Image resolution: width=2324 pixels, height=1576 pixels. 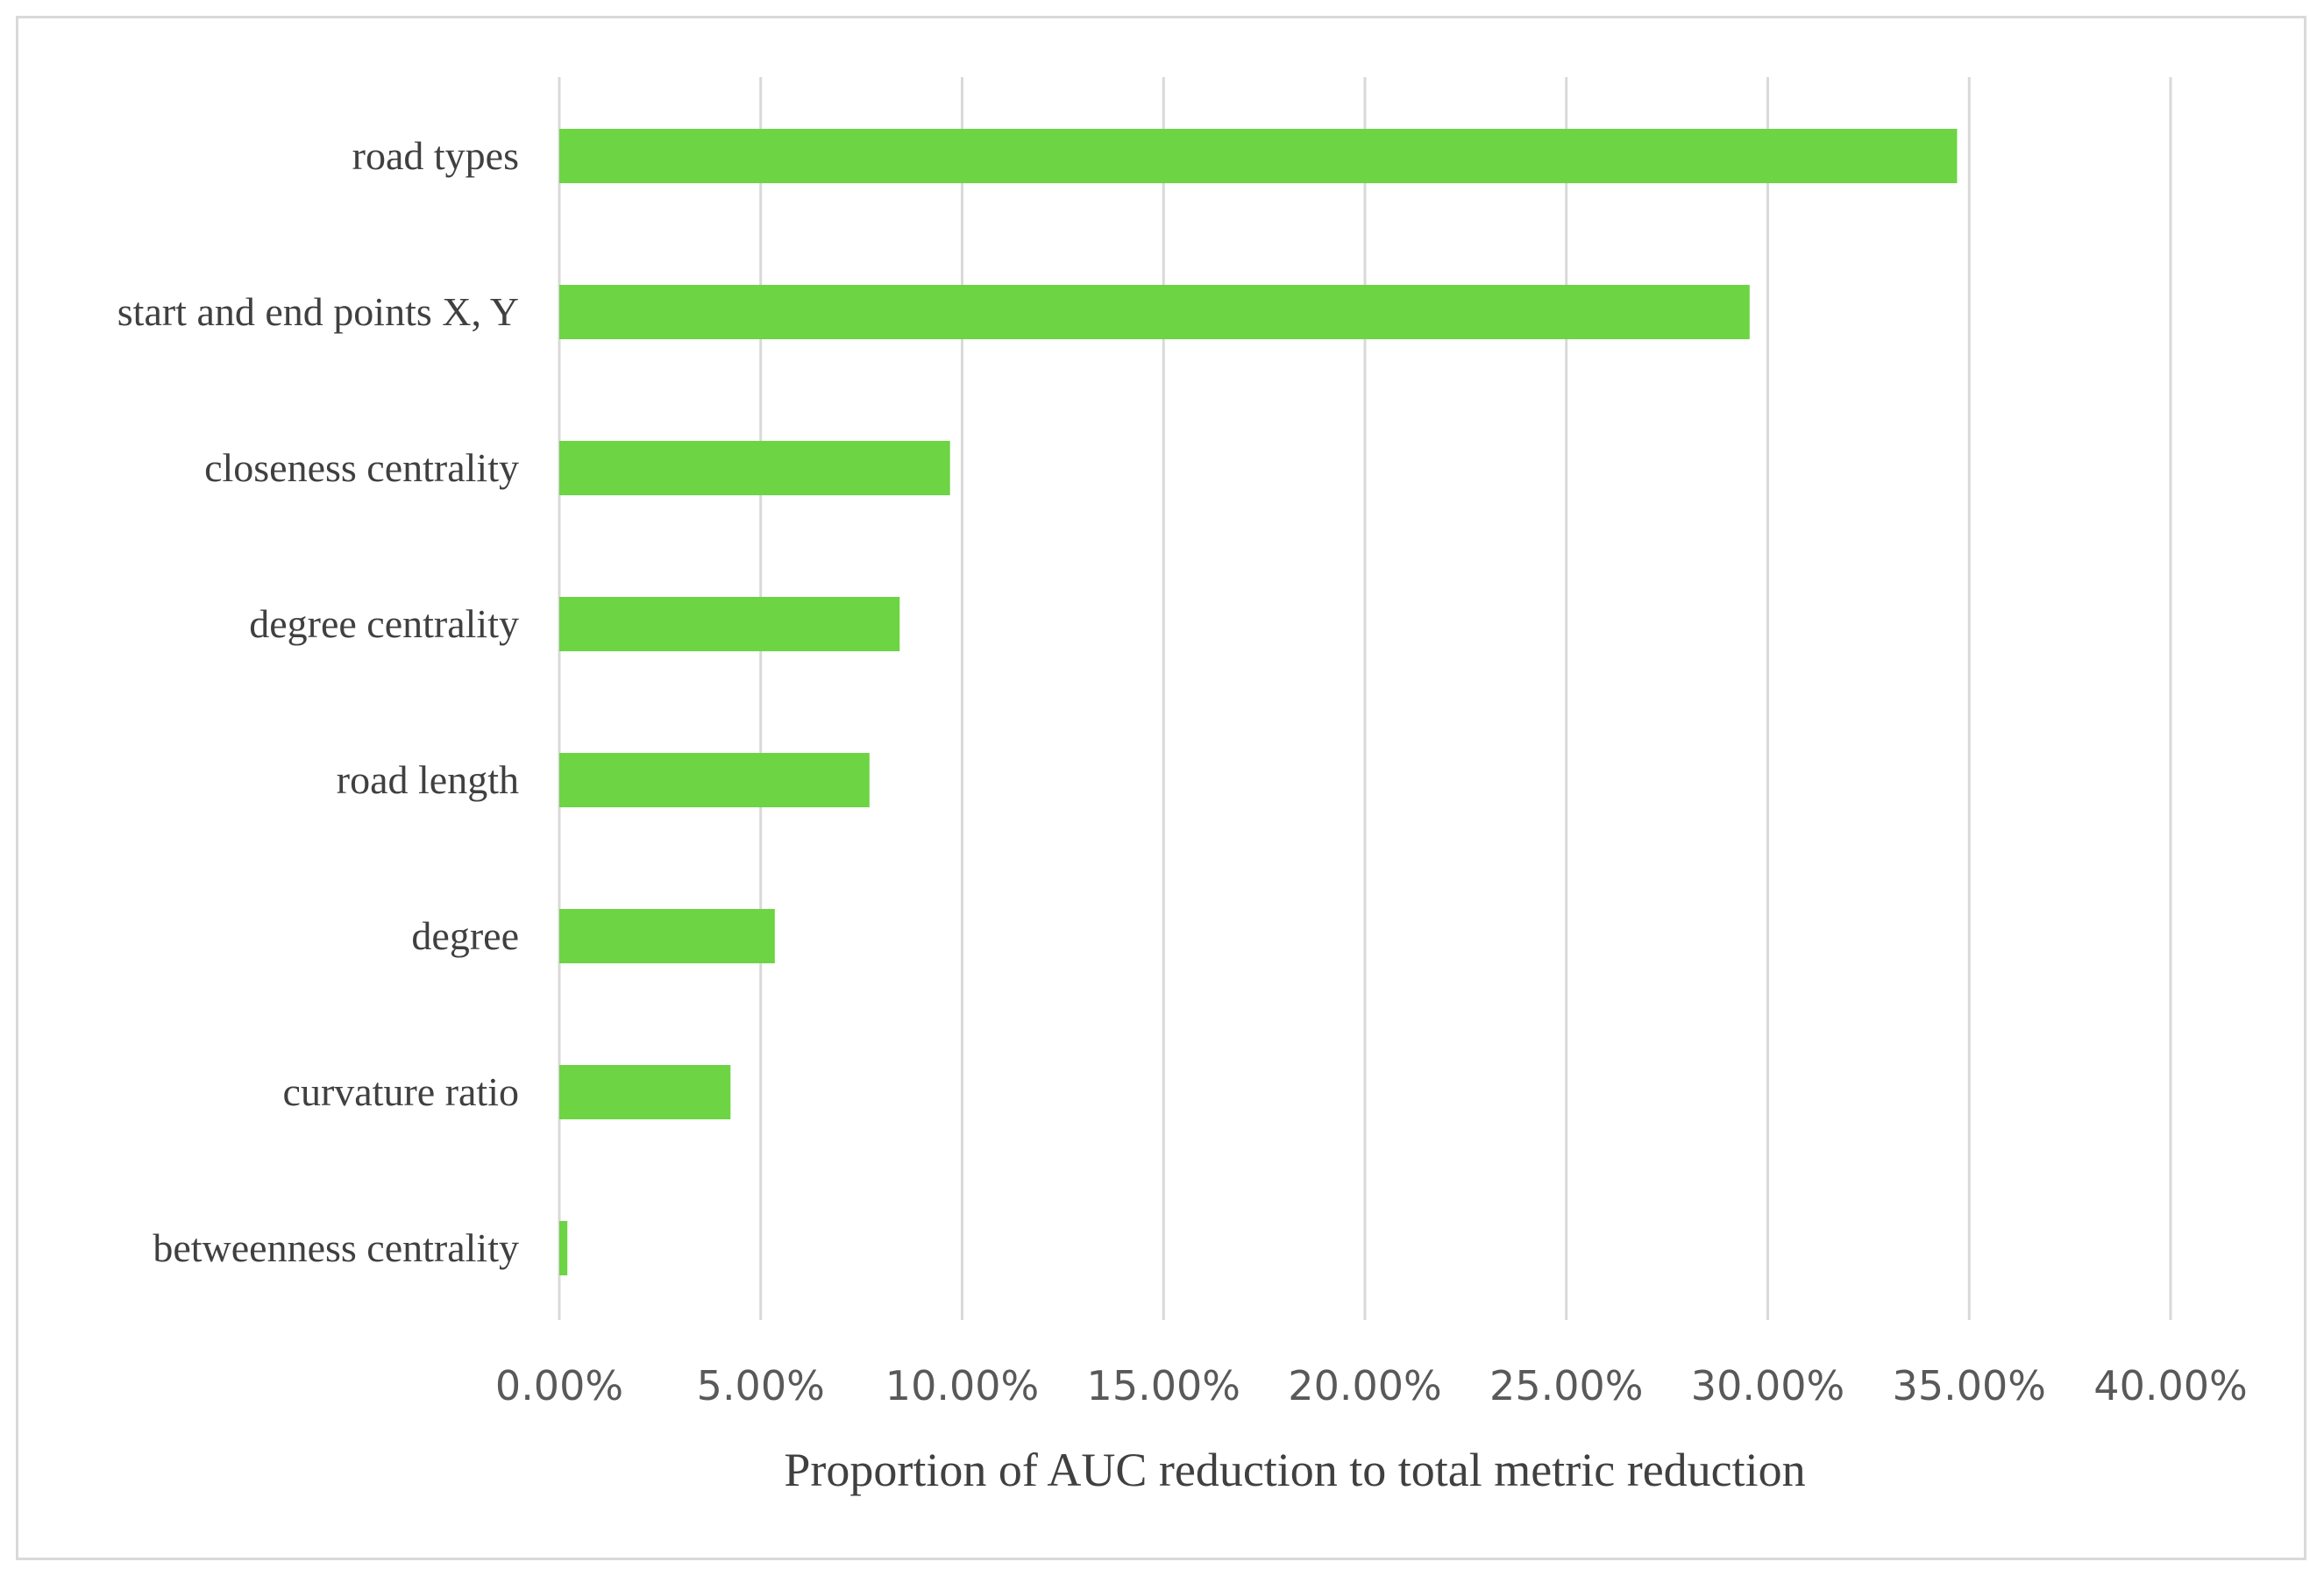 What do you see at coordinates (318, 311) in the screenshot?
I see `category-label-1: start and end points X, Y` at bounding box center [318, 311].